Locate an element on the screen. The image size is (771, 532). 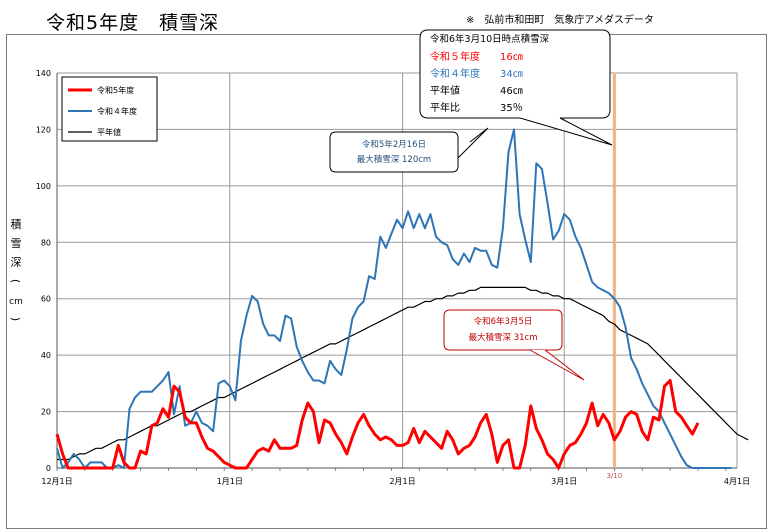
x-tick-label: 4月1日 is located at coordinates (737, 481).